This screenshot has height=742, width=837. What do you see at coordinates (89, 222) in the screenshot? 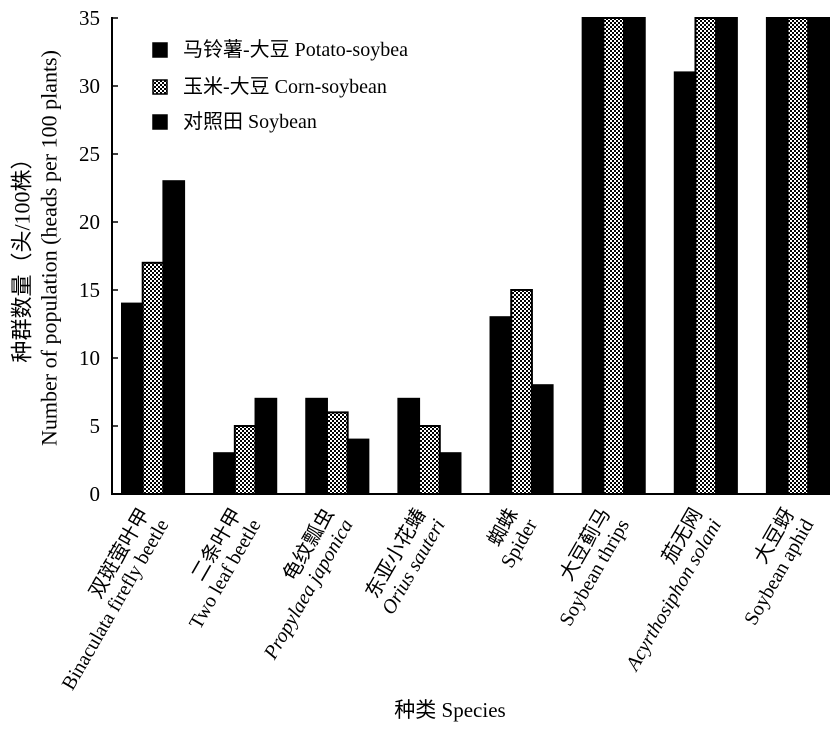
I see `y-tick-label: 20` at bounding box center [89, 222].